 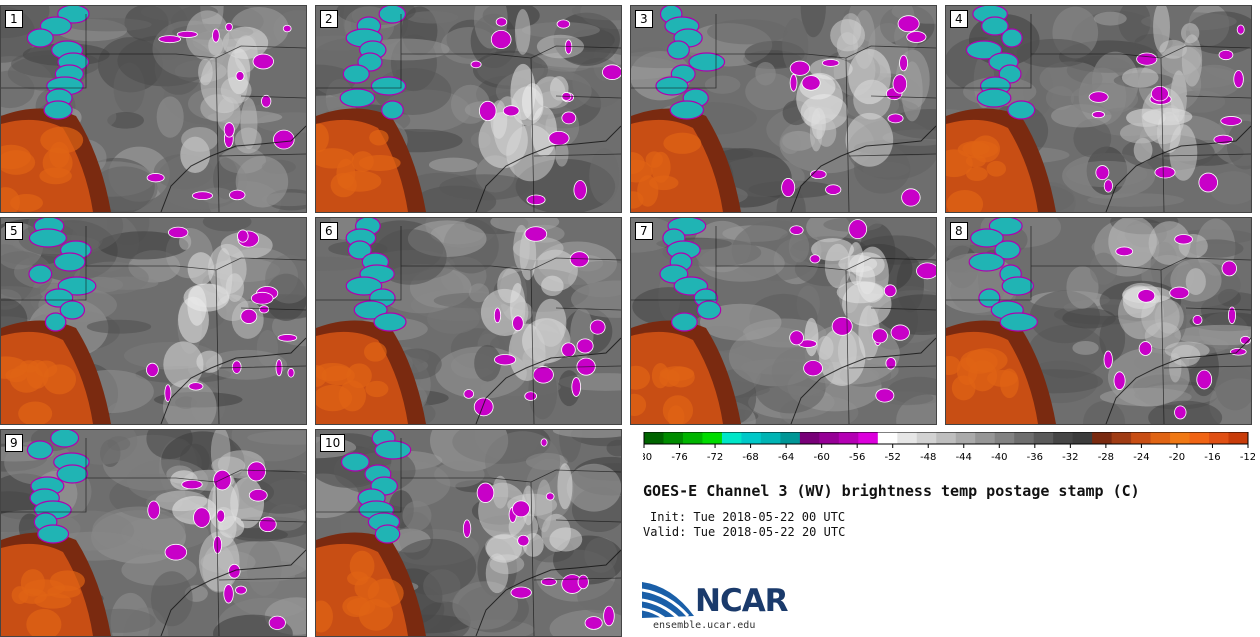 What do you see at coordinates (893, 457) in the screenshot?
I see `colorbar-tick-label: -52` at bounding box center [893, 457].